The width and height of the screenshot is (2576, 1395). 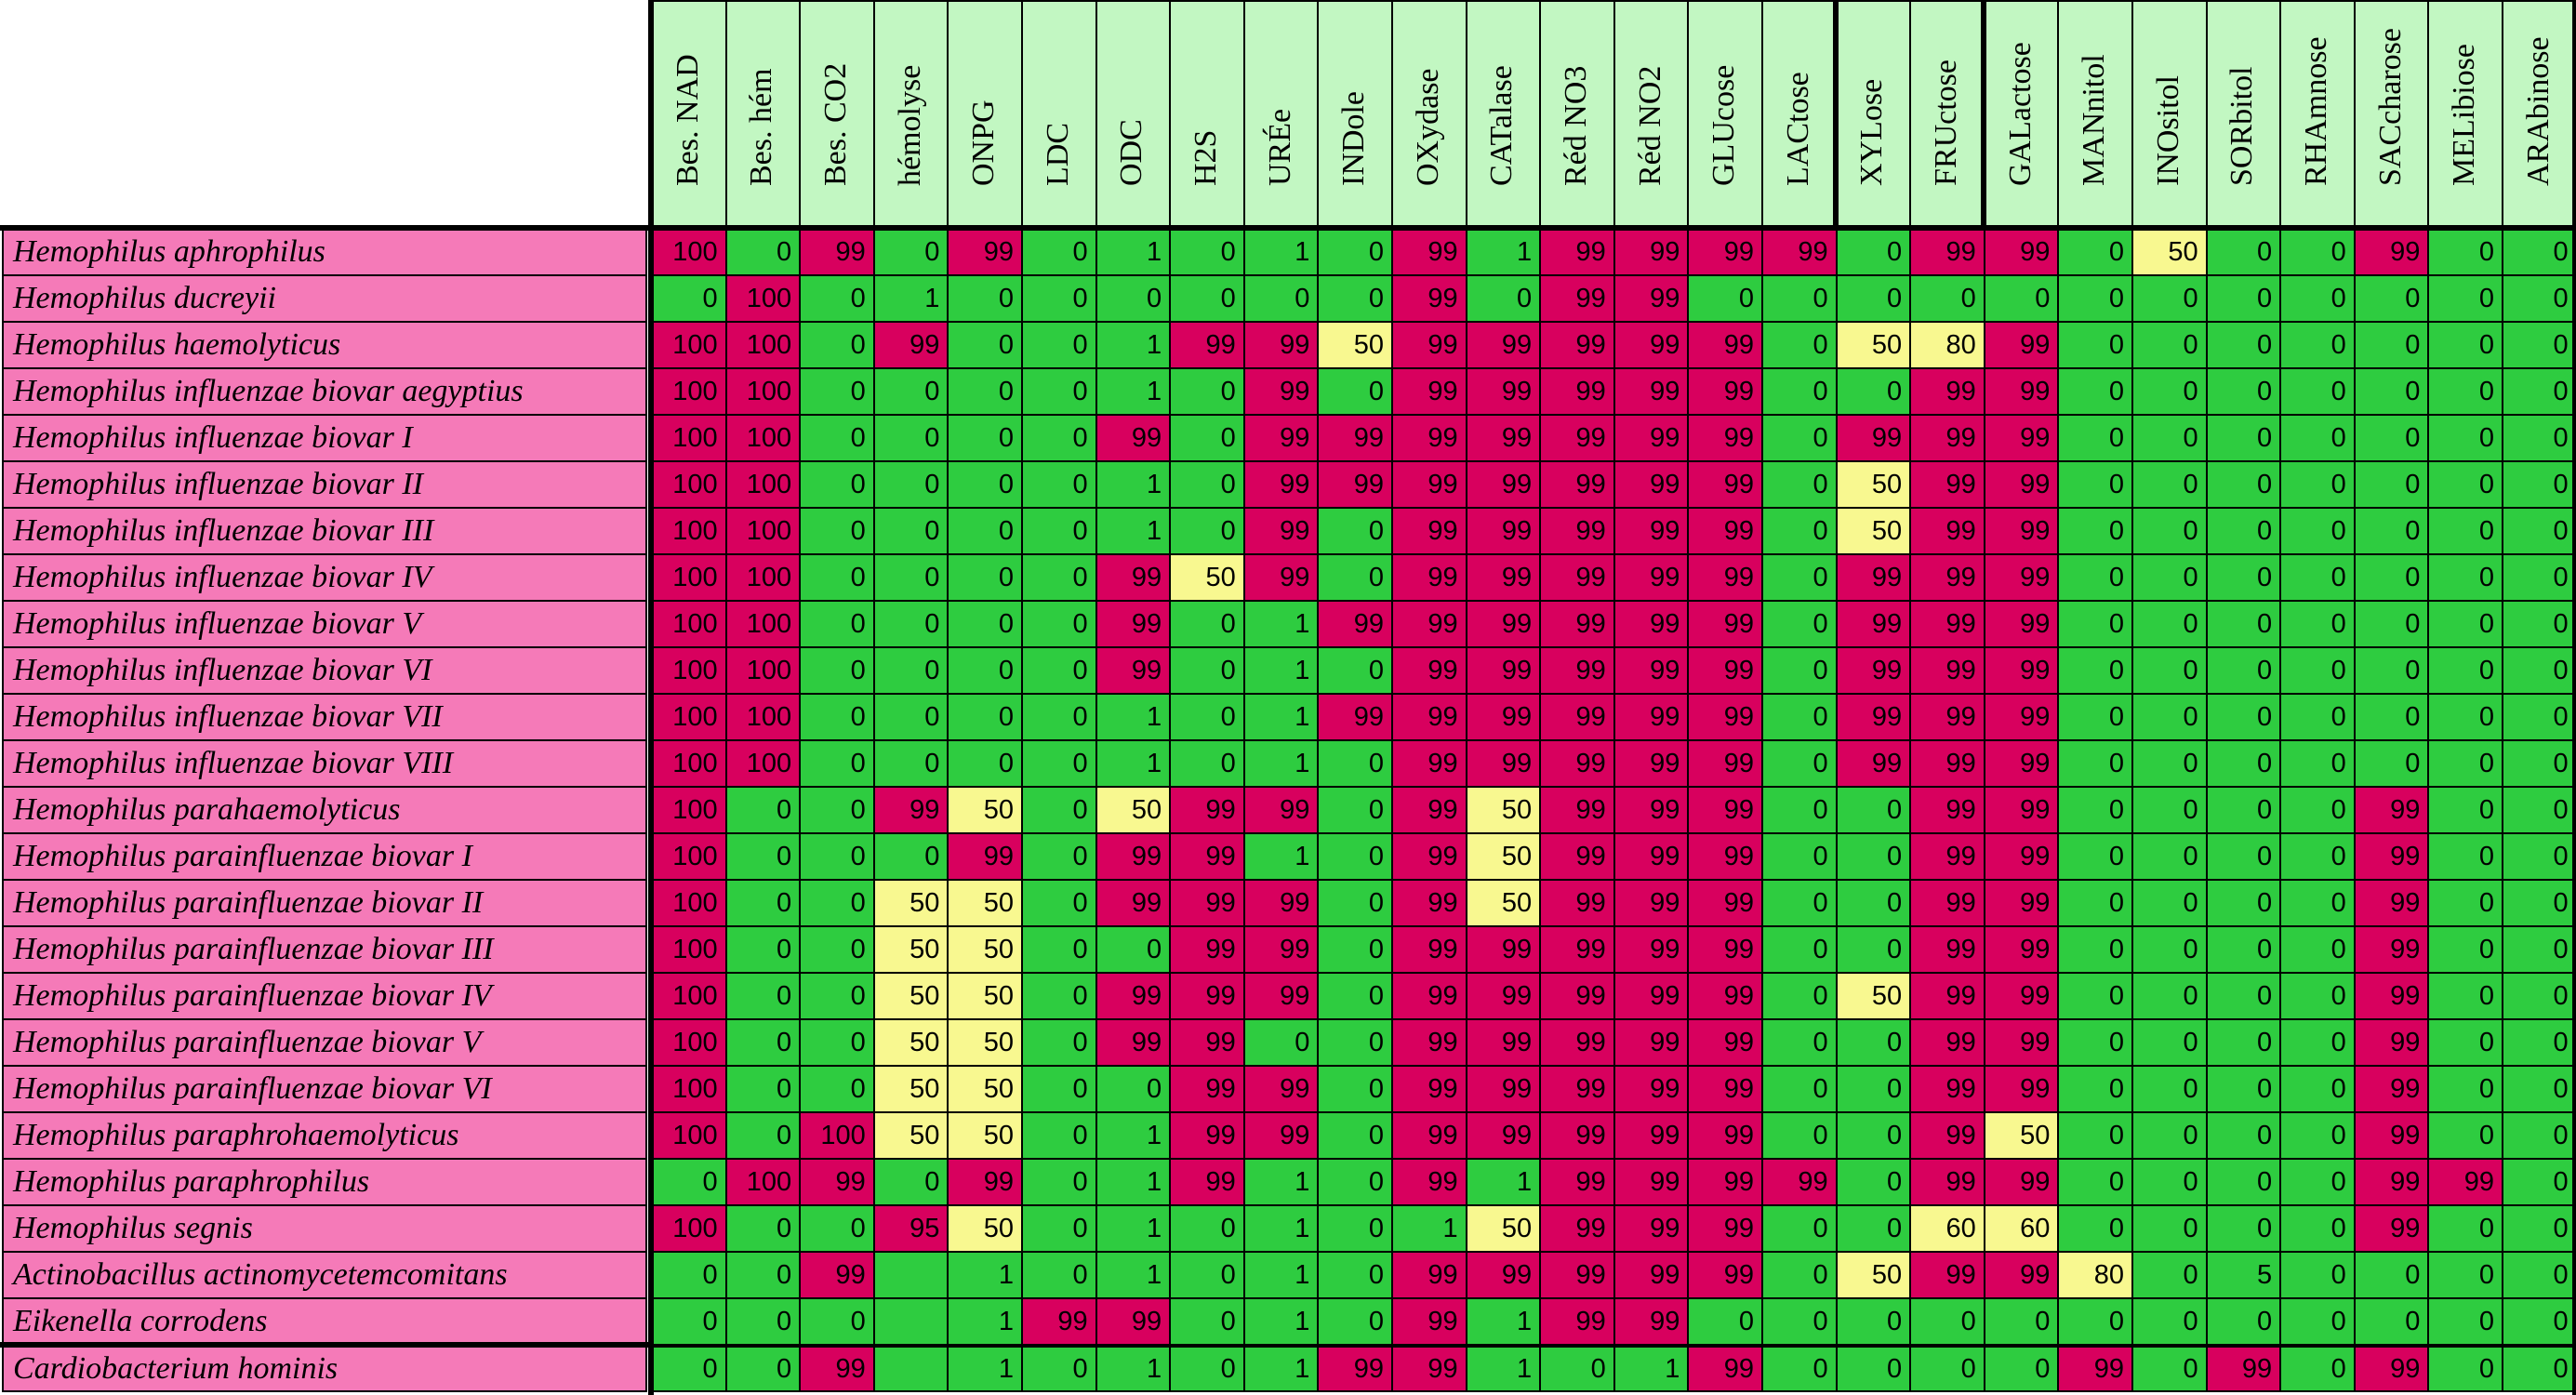 I want to click on species-name: Cardiobacterium hominis, so click(x=324, y=1369).